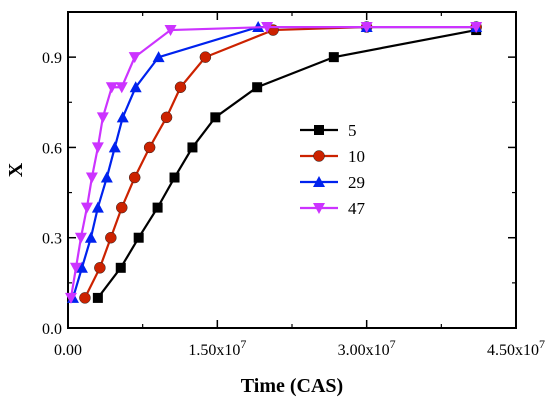  What do you see at coordinates (356, 182) in the screenshot?
I see `legend-label: 29` at bounding box center [356, 182].